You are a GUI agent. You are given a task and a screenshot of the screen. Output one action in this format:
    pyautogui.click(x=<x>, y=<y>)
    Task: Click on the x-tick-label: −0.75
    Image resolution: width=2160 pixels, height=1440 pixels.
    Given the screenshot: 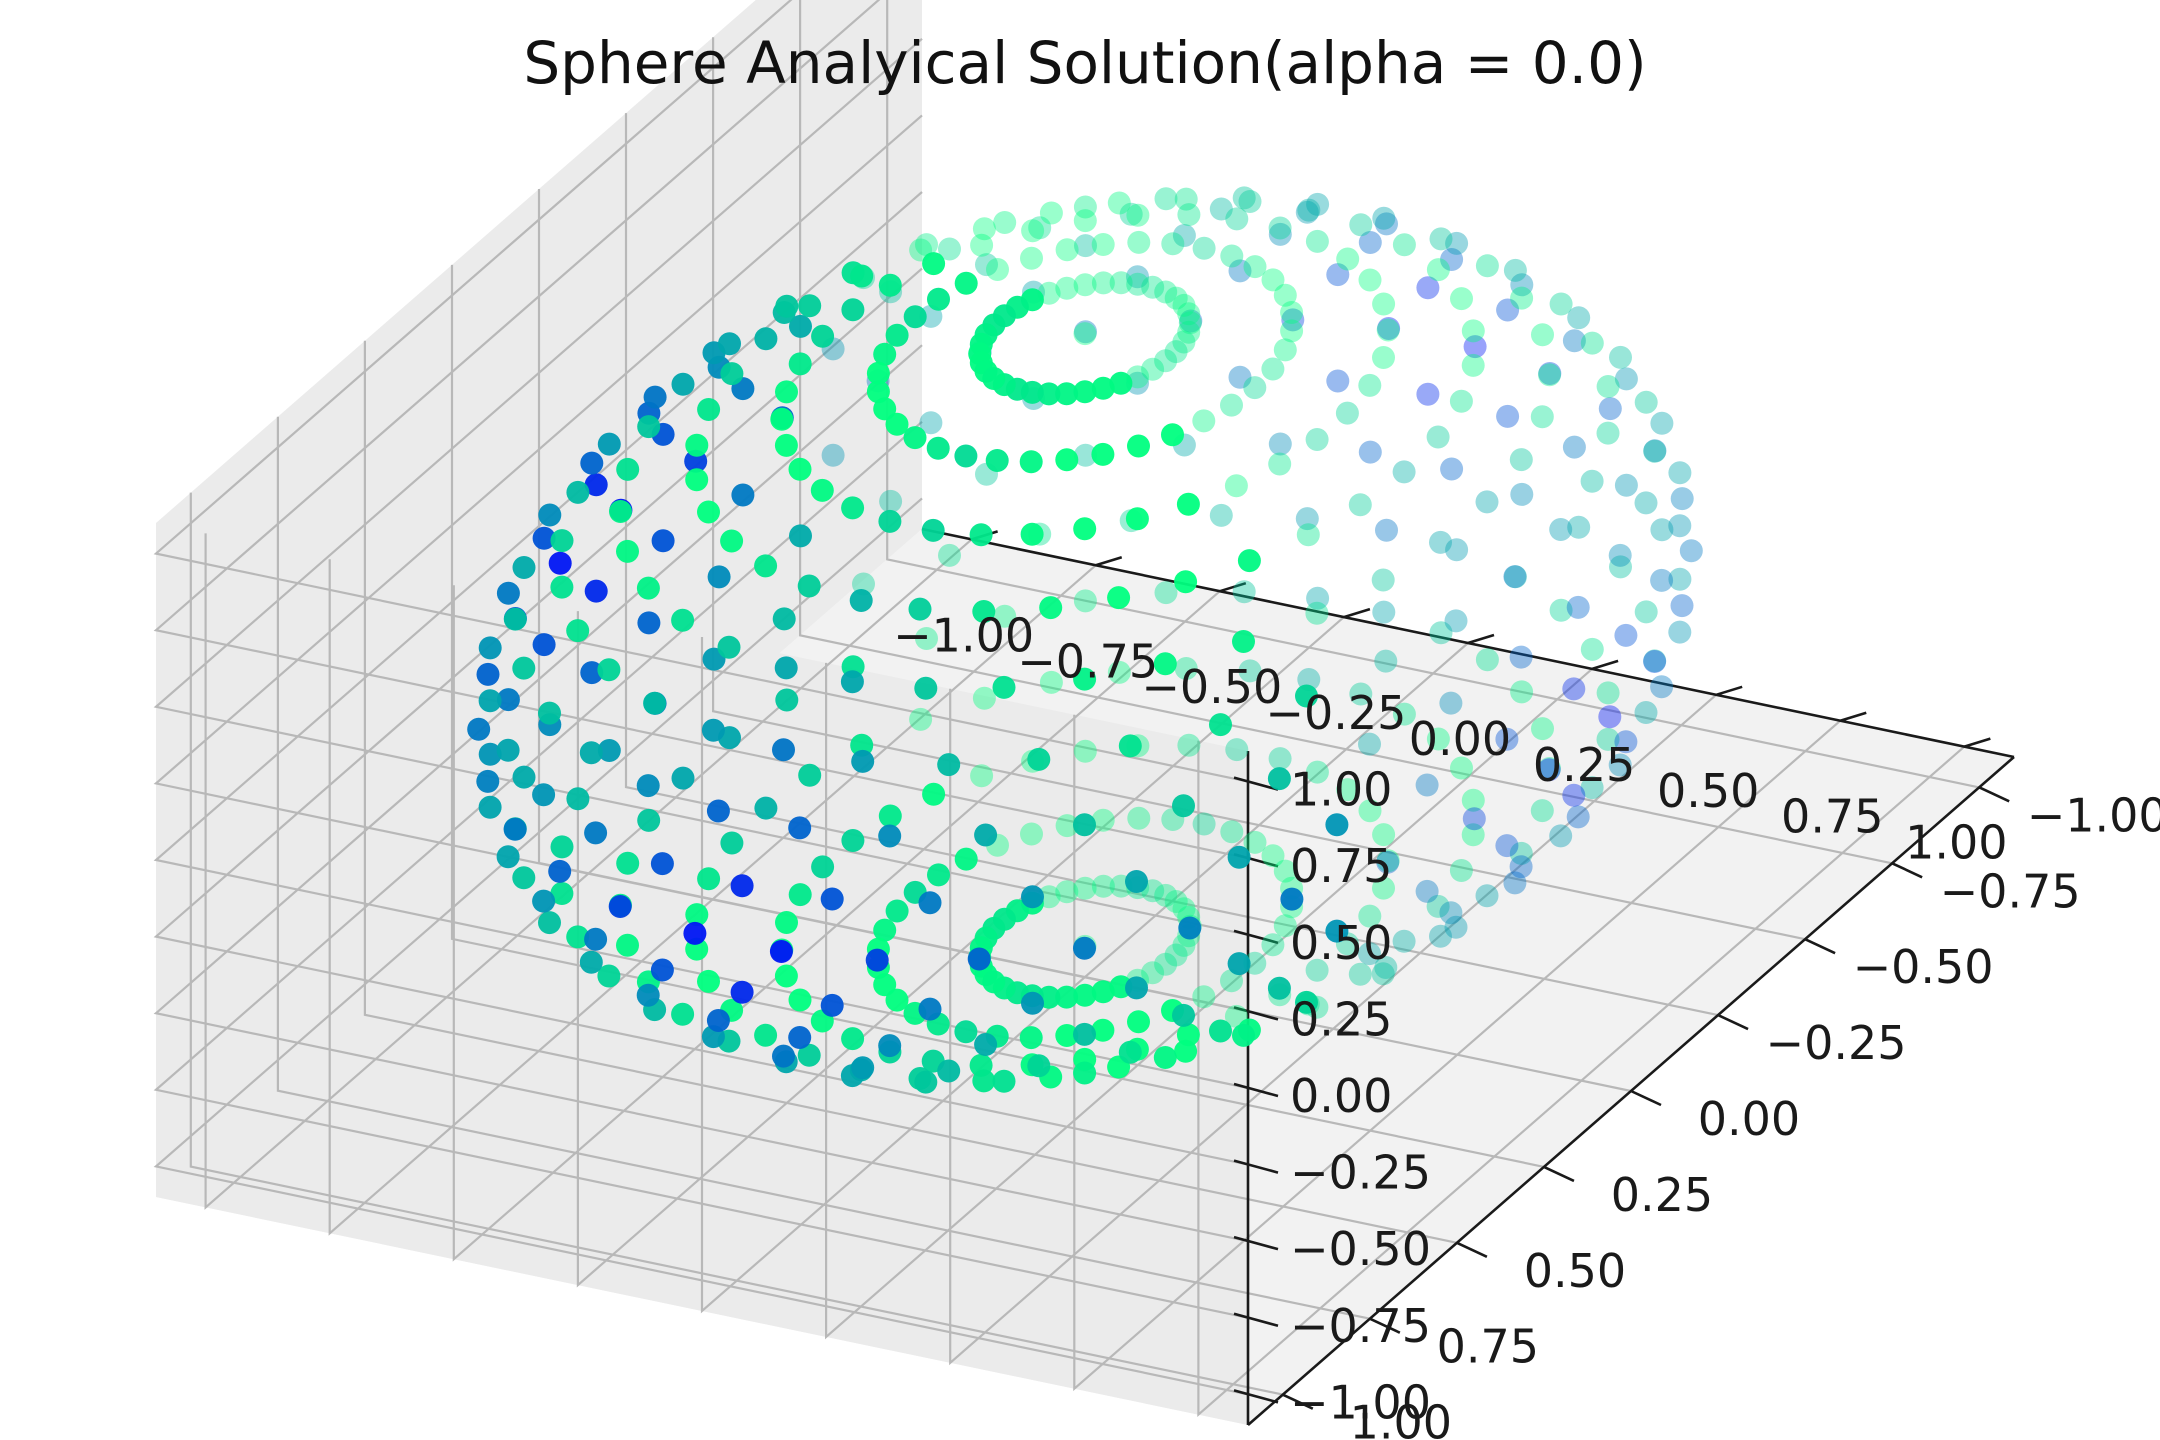 What is the action you would take?
    pyautogui.click(x=1087, y=661)
    